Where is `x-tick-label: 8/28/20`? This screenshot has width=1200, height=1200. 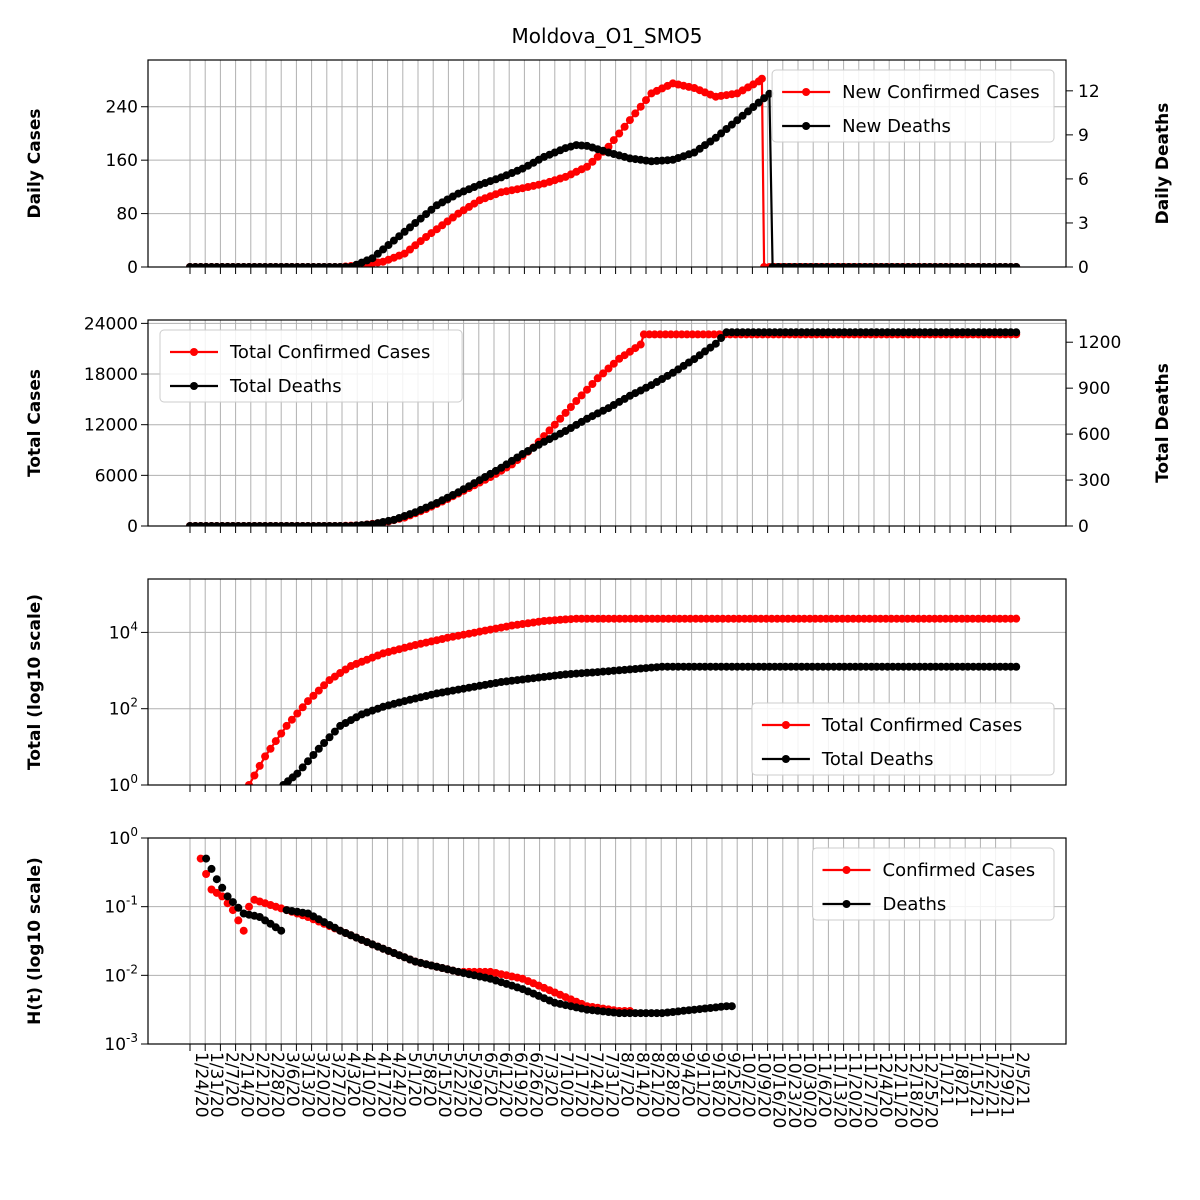 x-tick-label: 8/28/20 is located at coordinates (672, 1085).